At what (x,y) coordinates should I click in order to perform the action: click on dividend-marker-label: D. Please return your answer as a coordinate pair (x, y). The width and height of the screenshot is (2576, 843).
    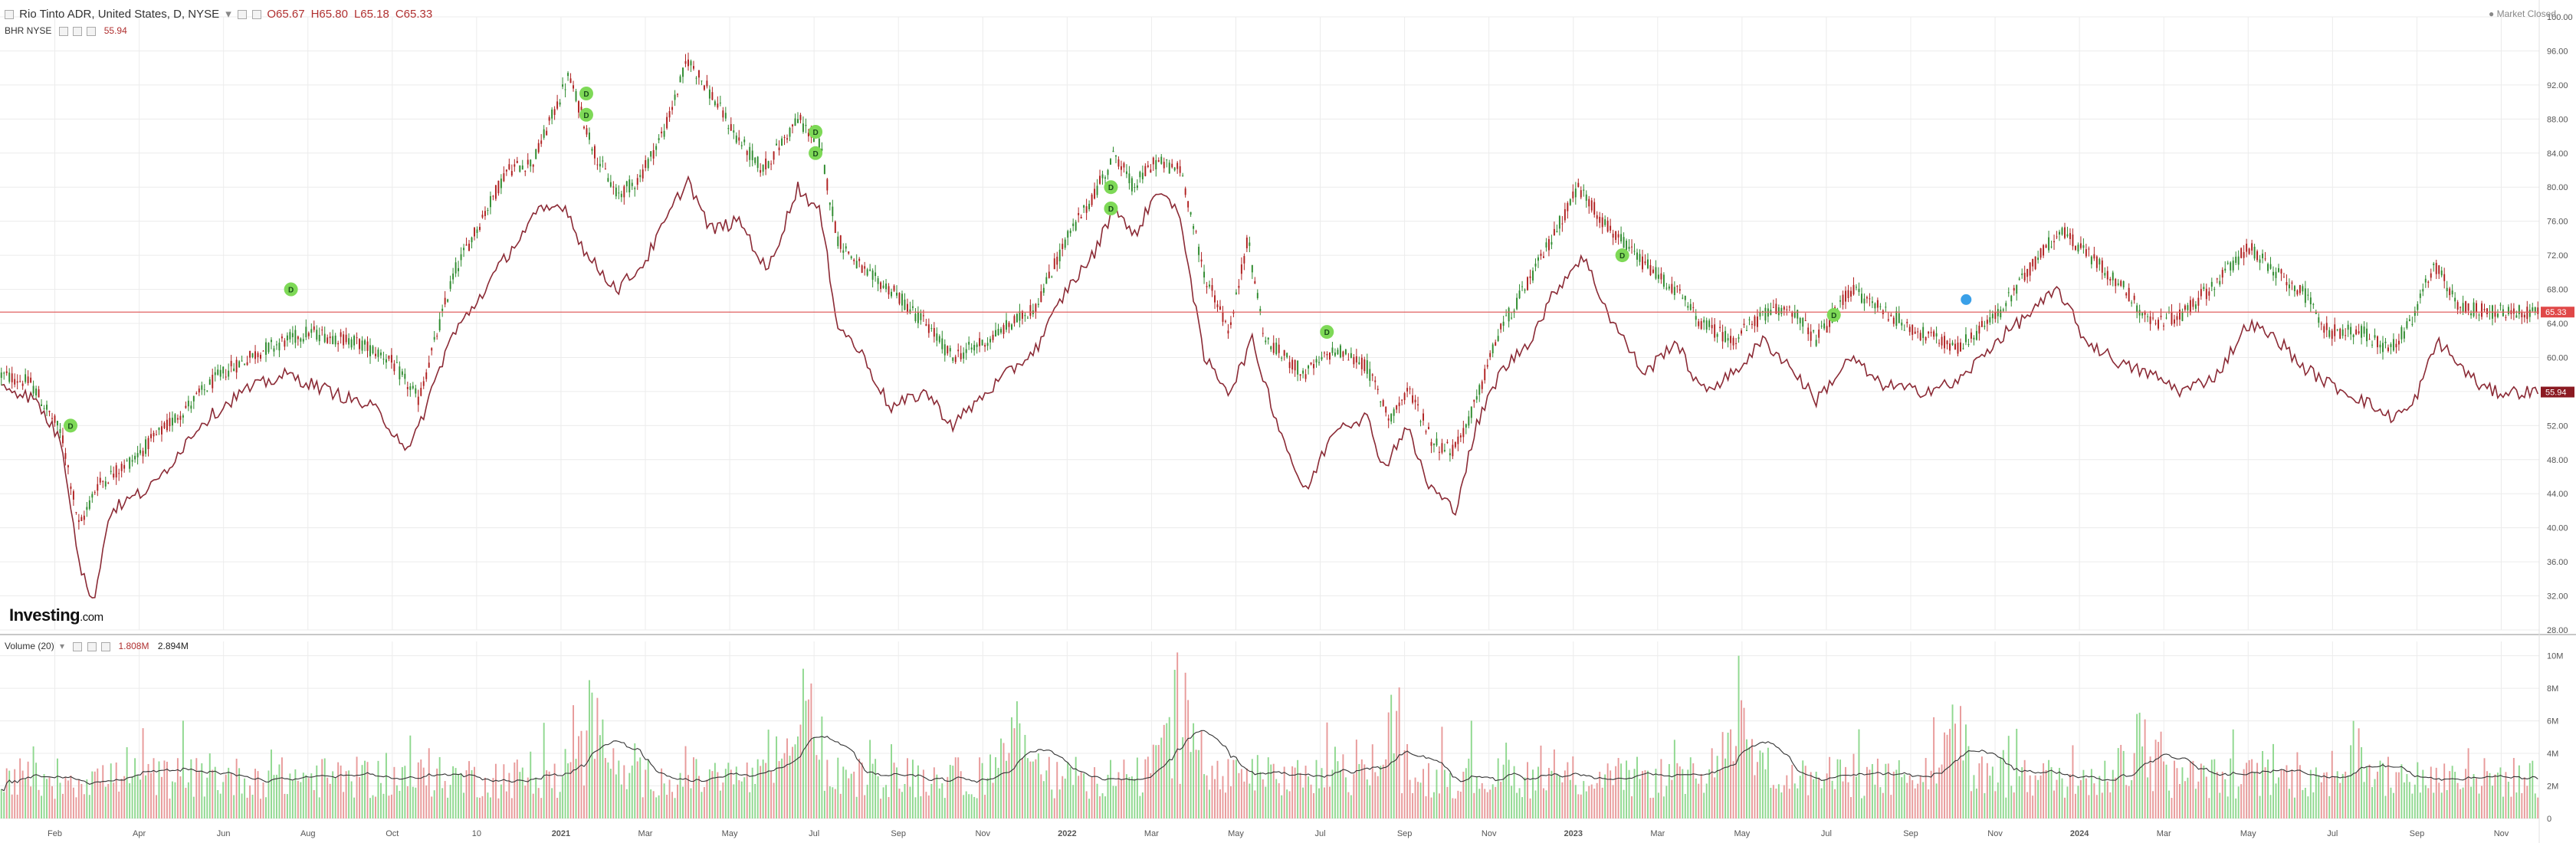
    Looking at the image, I should click on (1833, 316).